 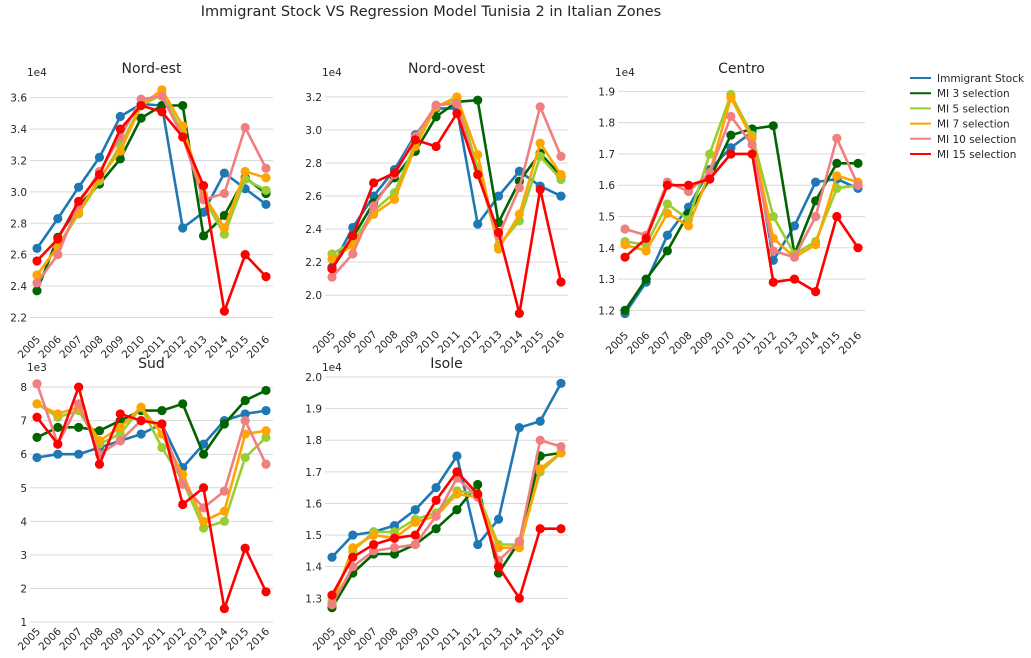 What do you see at coordinates (313, 230) in the screenshot?
I see `y-tick-label: 2.4` at bounding box center [313, 230].